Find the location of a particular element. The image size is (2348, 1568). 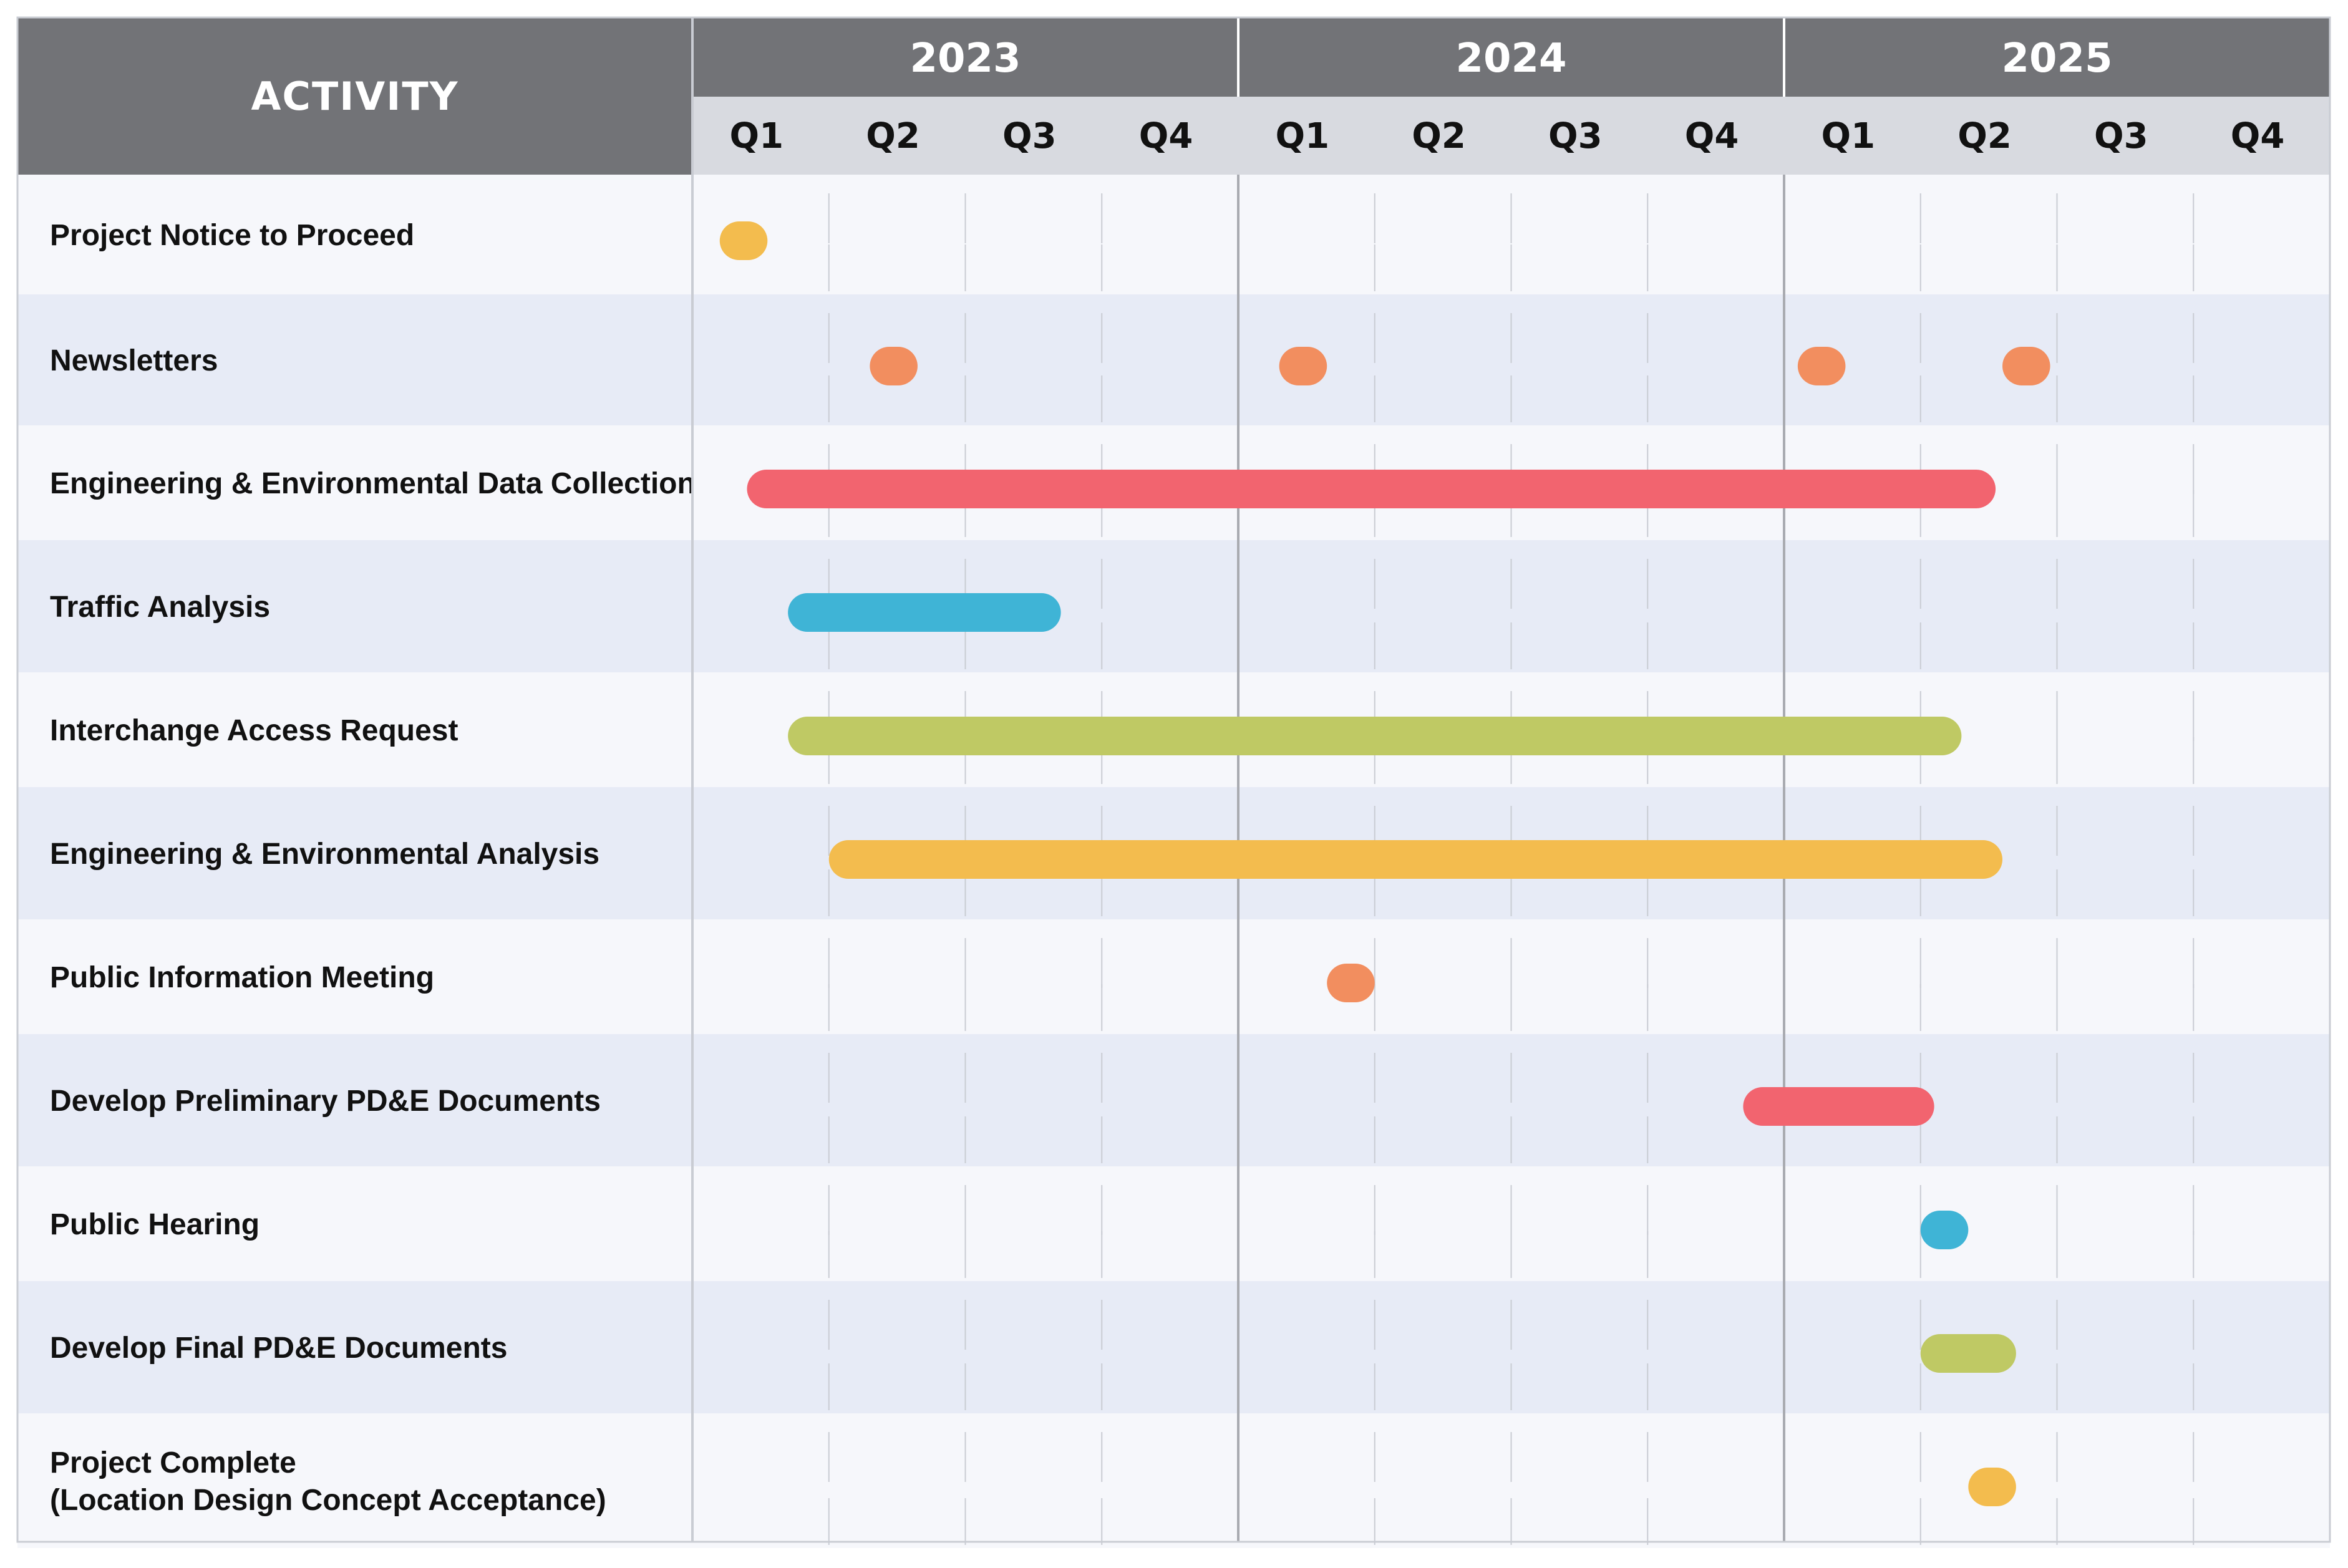

year-label: 2024 is located at coordinates (1510, 59).